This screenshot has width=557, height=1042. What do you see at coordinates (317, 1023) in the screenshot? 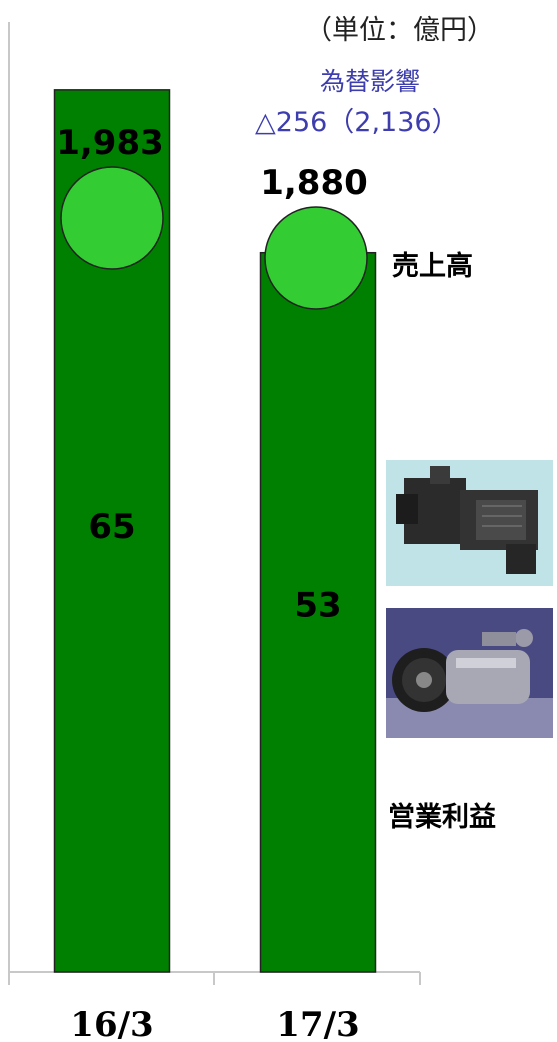
I see `x-tick-label: 17/3` at bounding box center [317, 1023].